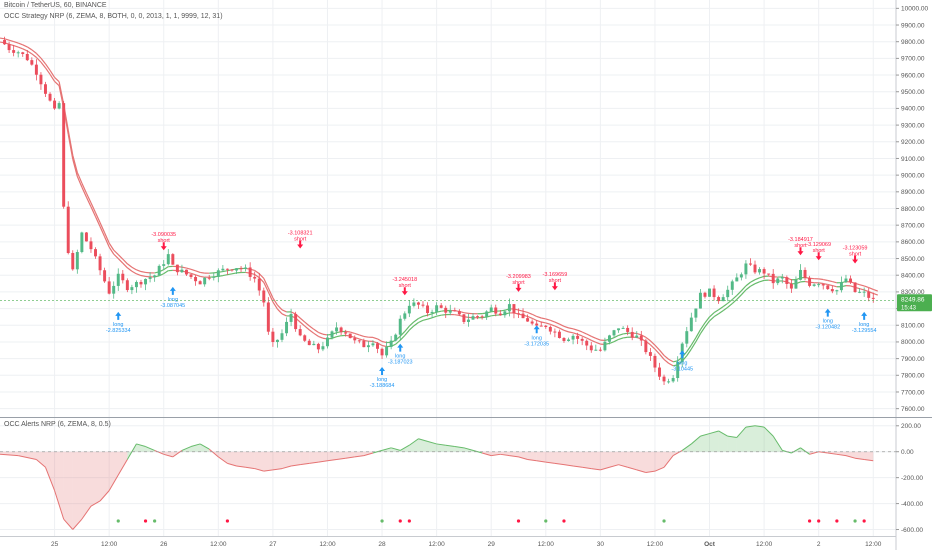 This screenshot has height=555, width=932. Describe the element at coordinates (913, 359) in the screenshot. I see `price-tick-label: 7900.00` at that location.